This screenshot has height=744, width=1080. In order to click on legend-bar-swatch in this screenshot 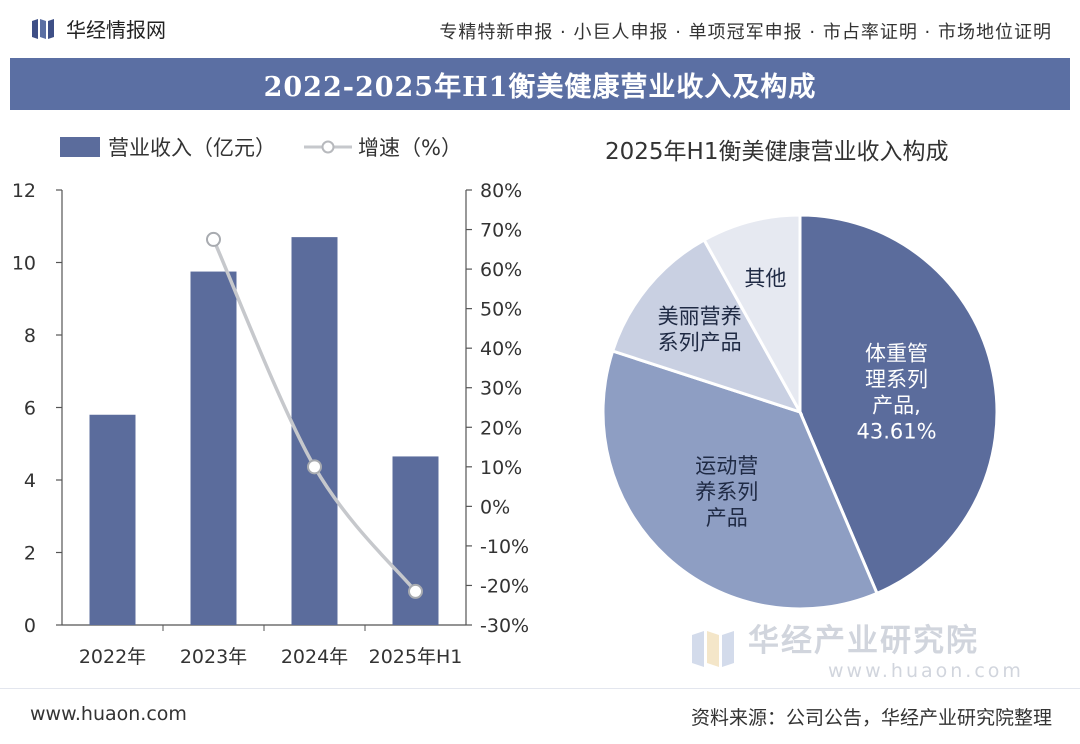, I will do `click(80, 147)`.